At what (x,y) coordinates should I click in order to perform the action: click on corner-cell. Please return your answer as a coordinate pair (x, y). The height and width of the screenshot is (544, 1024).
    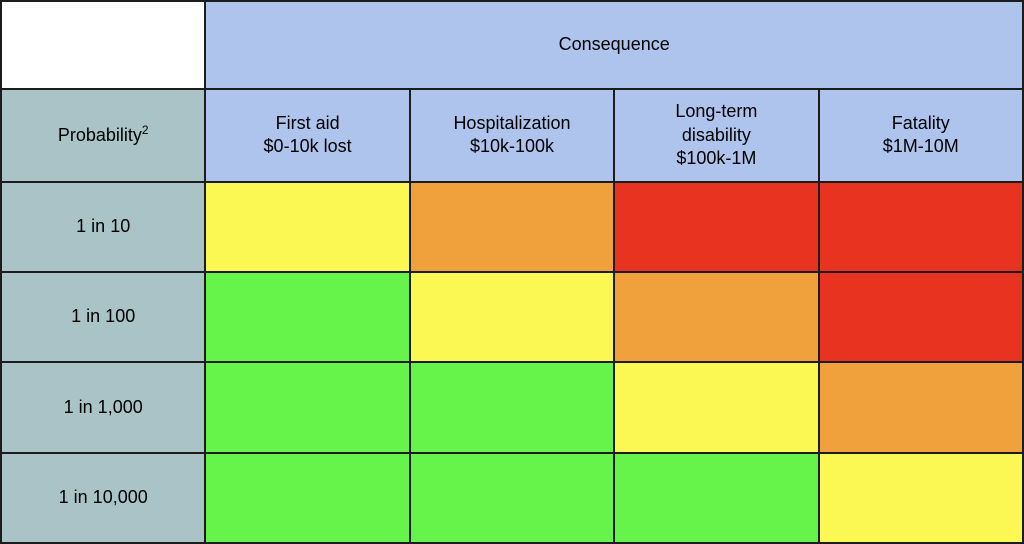
    Looking at the image, I should click on (103, 45).